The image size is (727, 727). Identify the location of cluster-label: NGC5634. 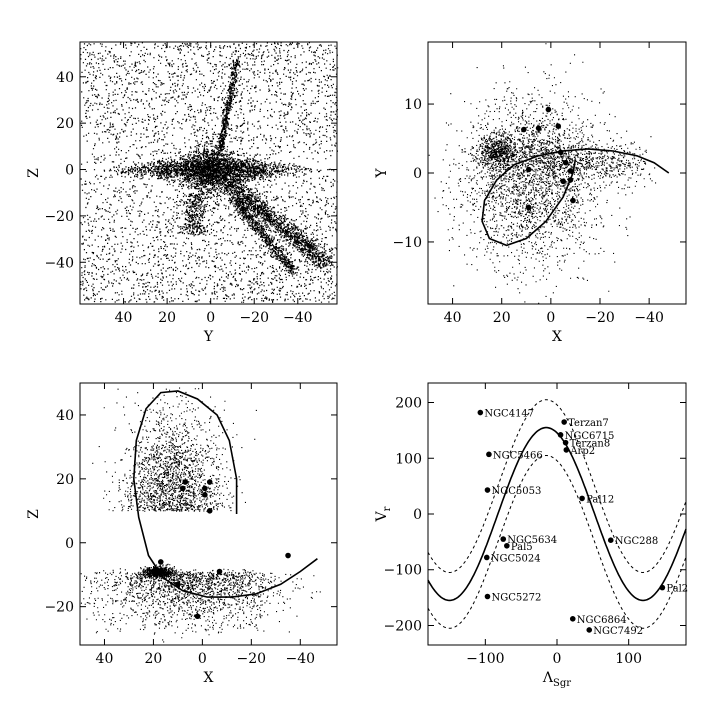
(532, 540).